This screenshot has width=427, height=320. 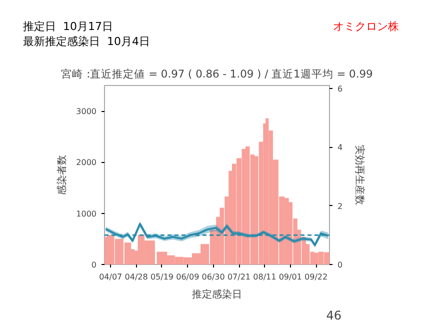 I want to click on text: オミクロン株, so click(x=366, y=27).